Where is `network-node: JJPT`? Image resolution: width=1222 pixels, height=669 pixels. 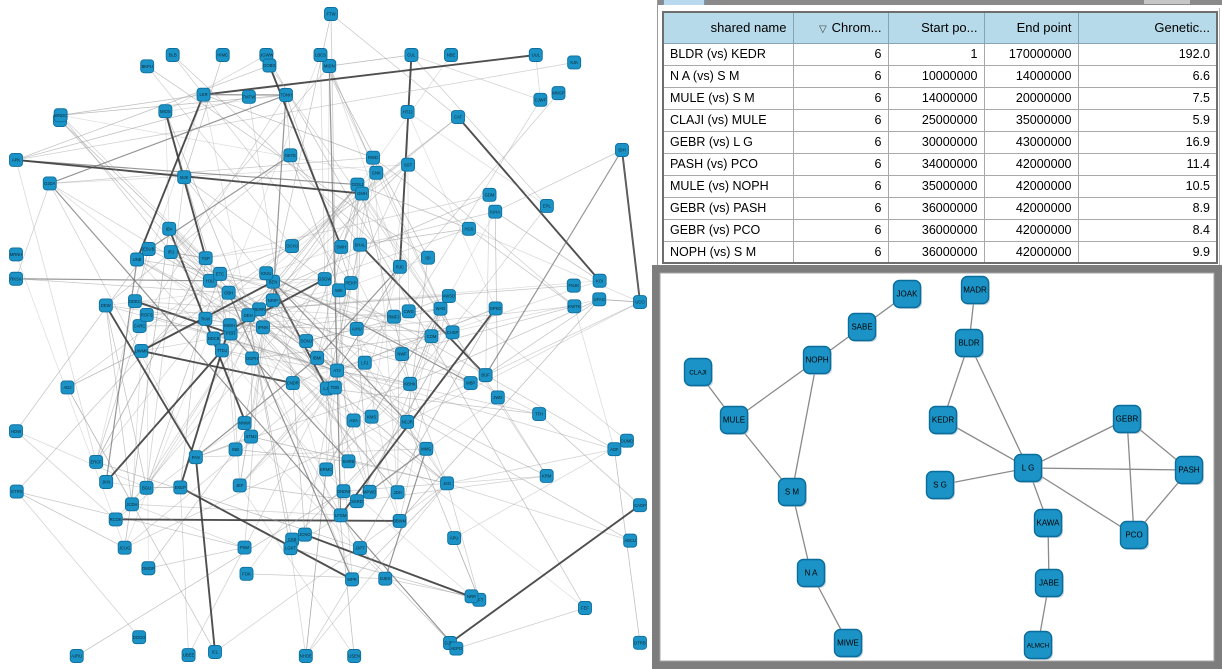
network-node: JJPT is located at coordinates (360, 548).